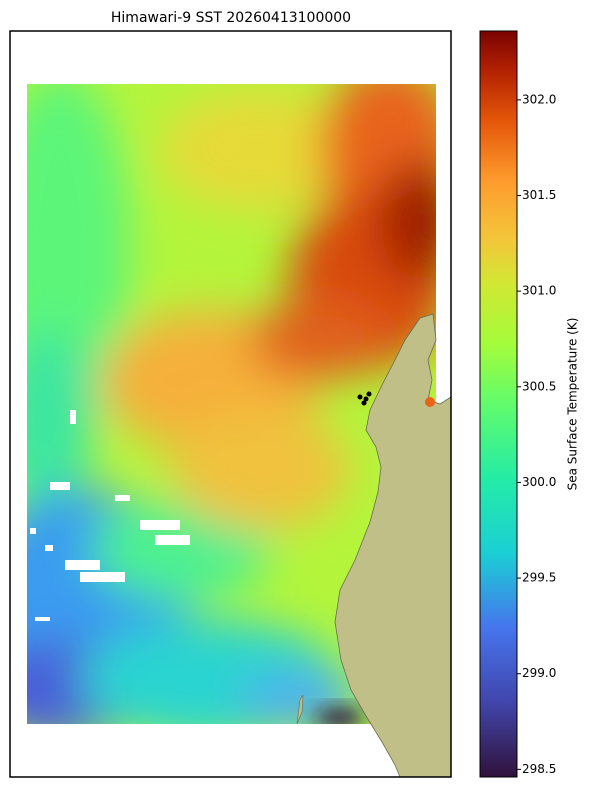  What do you see at coordinates (536, 434) in the screenshot?
I see `colorbar-ticks: 298.5 299.0 299.5 300.0 300.5 301.0 301.5 302.0` at bounding box center [536, 434].